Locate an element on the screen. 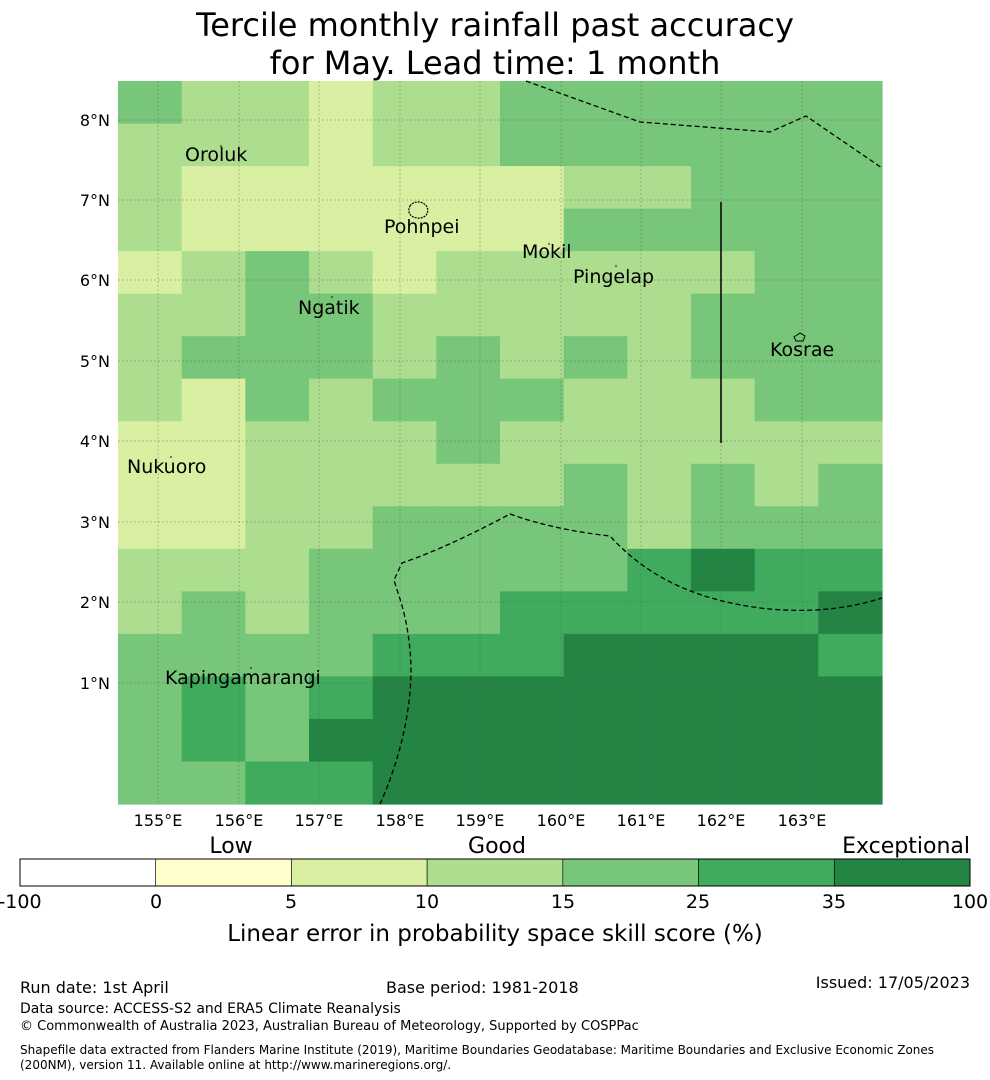 This screenshot has height=1080, width=990. colorbar-tick-label: 5 is located at coordinates (291, 902).